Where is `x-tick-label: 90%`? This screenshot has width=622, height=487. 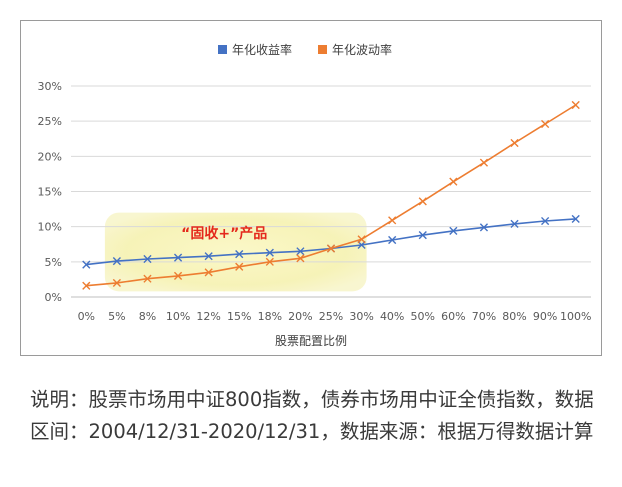
x-tick-label: 90% is located at coordinates (545, 316).